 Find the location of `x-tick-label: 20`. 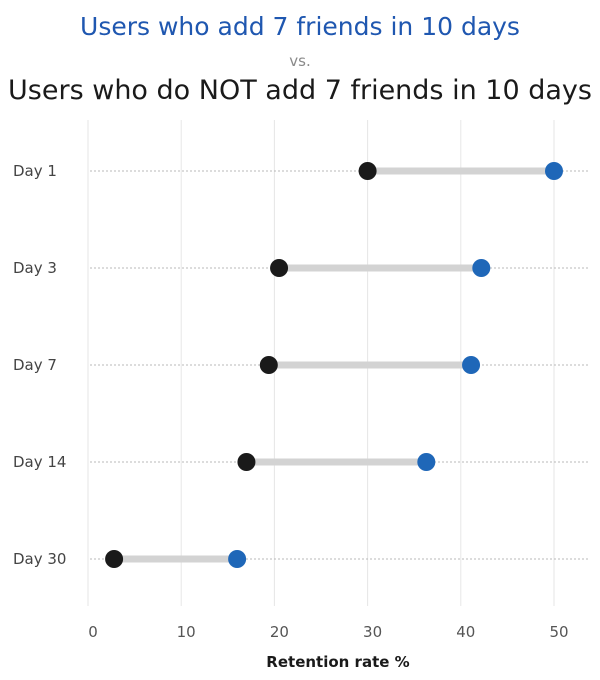

x-tick-label: 20 is located at coordinates (279, 632).